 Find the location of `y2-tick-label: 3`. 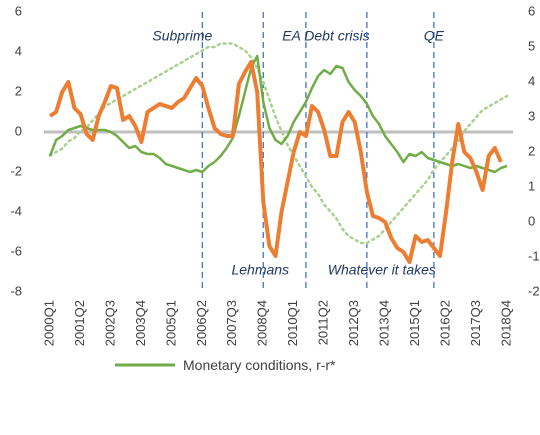

y2-tick-label: 3 is located at coordinates (531, 115).